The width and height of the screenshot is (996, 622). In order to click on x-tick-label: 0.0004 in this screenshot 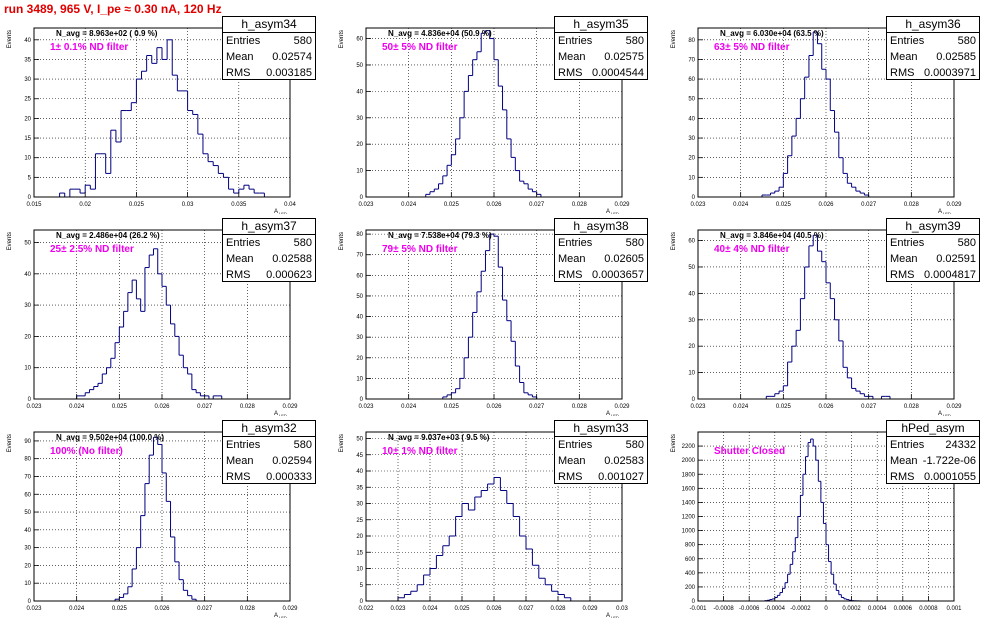, I will do `click(877, 609)`.